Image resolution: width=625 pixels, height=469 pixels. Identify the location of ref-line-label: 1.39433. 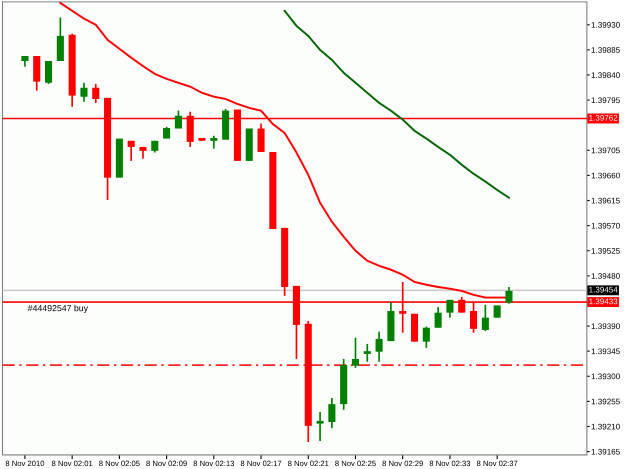
(603, 301).